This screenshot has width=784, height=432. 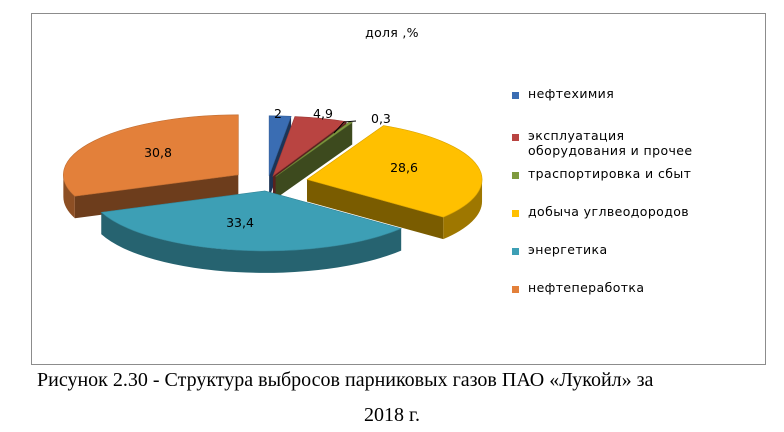 I want to click on pie-slice-wall-6-start, so click(x=156, y=196).